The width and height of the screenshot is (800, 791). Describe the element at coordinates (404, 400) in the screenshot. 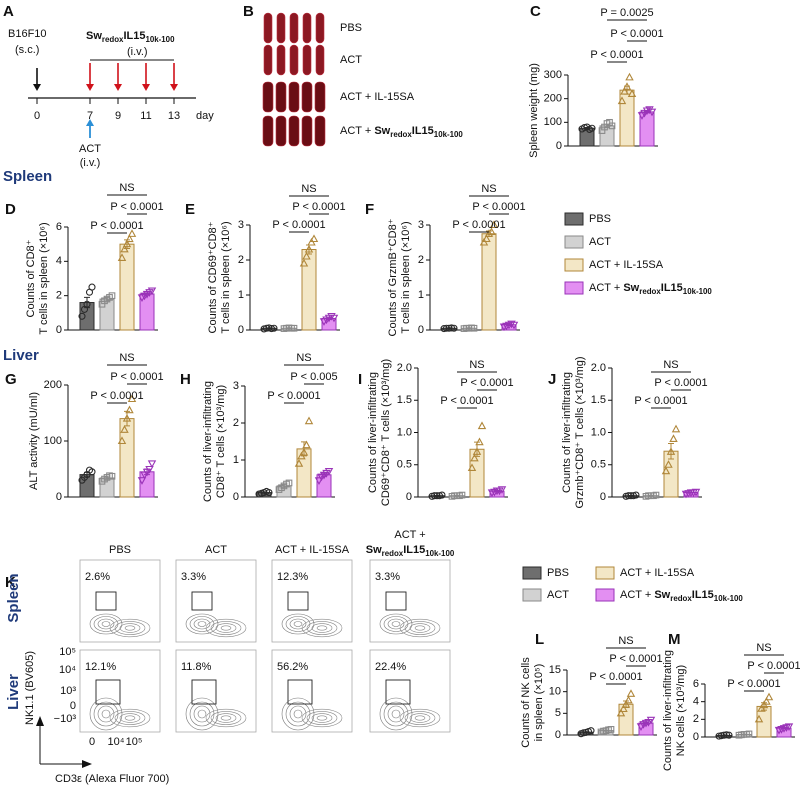

I see `y-tick-label: 1.5` at that location.